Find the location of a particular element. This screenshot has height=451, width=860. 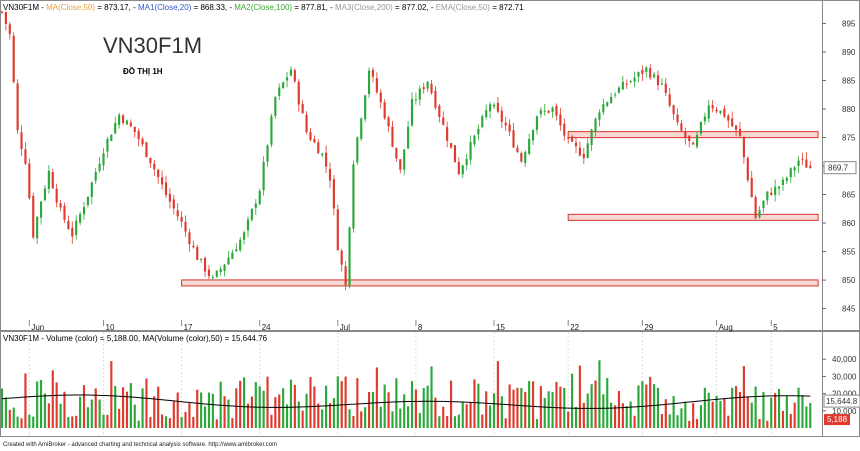

price-ytick-label-7: 880 is located at coordinates (849, 109).